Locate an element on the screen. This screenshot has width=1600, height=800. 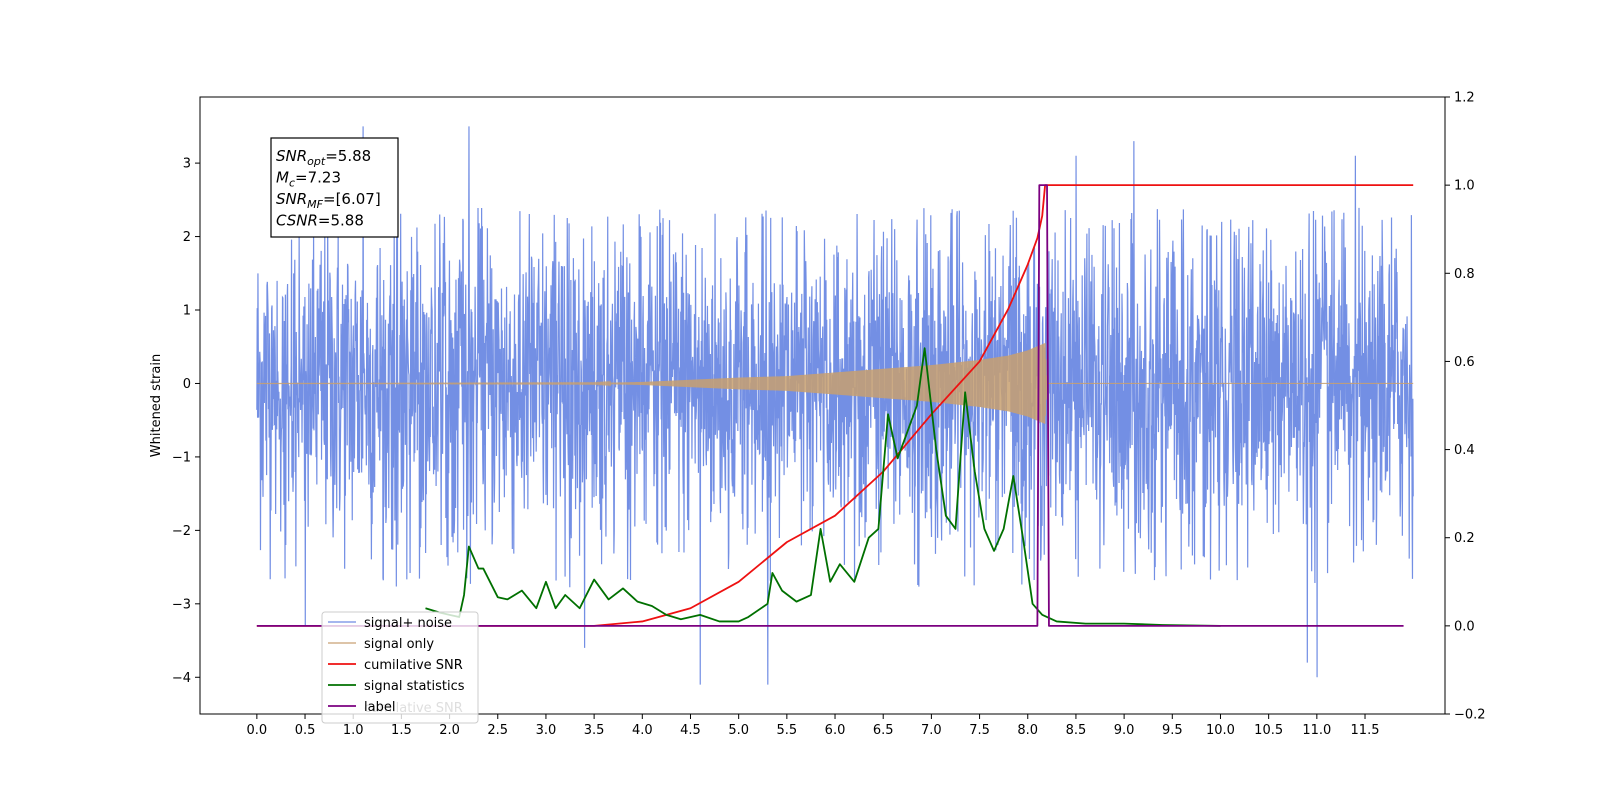
annot-mc: Mc=7.23 is located at coordinates (308, 179).